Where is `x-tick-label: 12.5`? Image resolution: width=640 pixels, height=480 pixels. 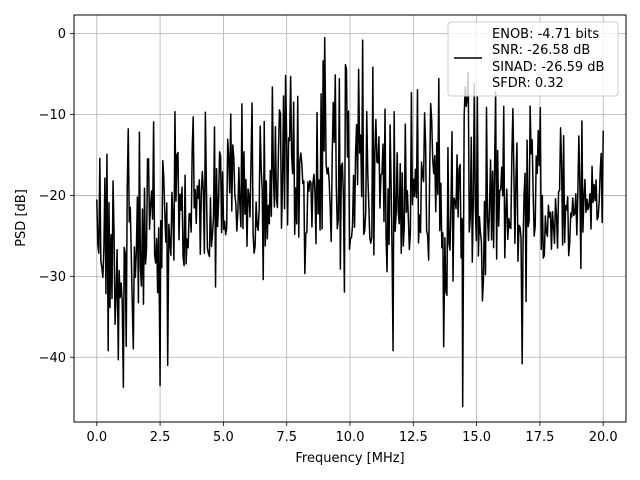
x-tick-label: 12.5 is located at coordinates (413, 437).